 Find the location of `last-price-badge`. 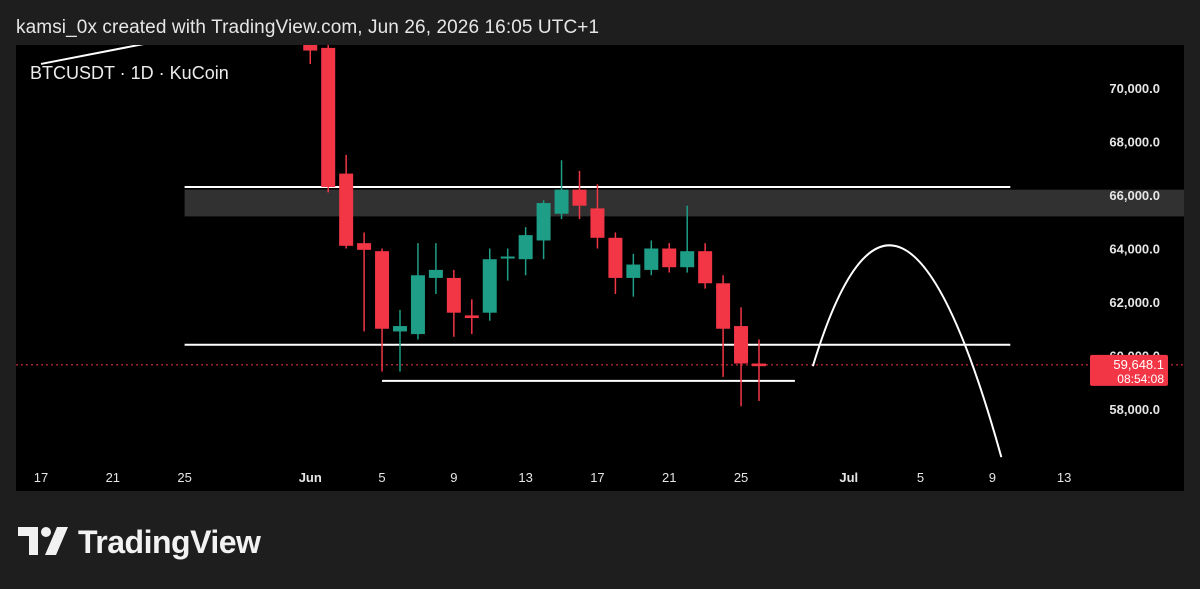

last-price-badge is located at coordinates (1129, 370).